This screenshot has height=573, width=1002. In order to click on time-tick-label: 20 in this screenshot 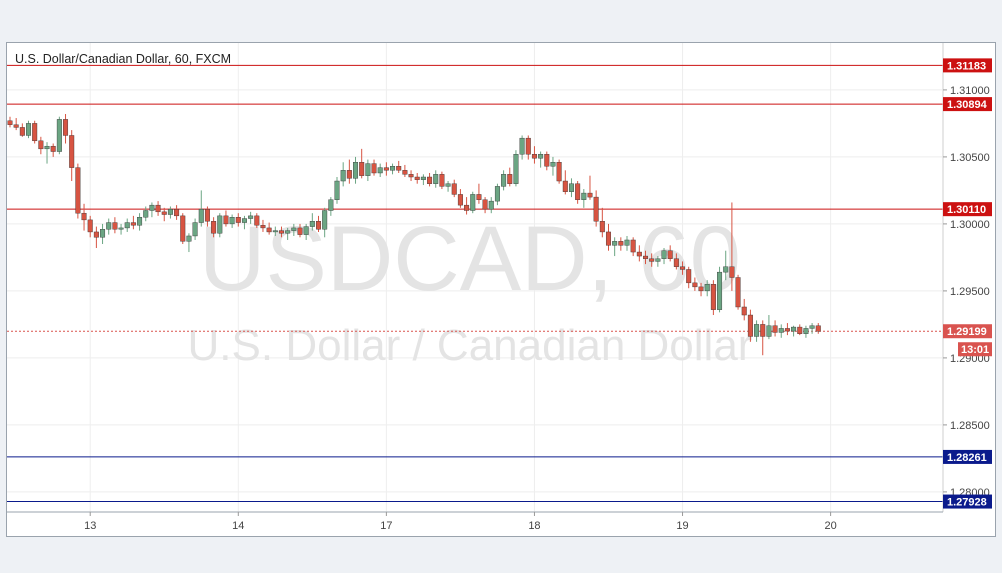, I will do `click(830, 526)`.